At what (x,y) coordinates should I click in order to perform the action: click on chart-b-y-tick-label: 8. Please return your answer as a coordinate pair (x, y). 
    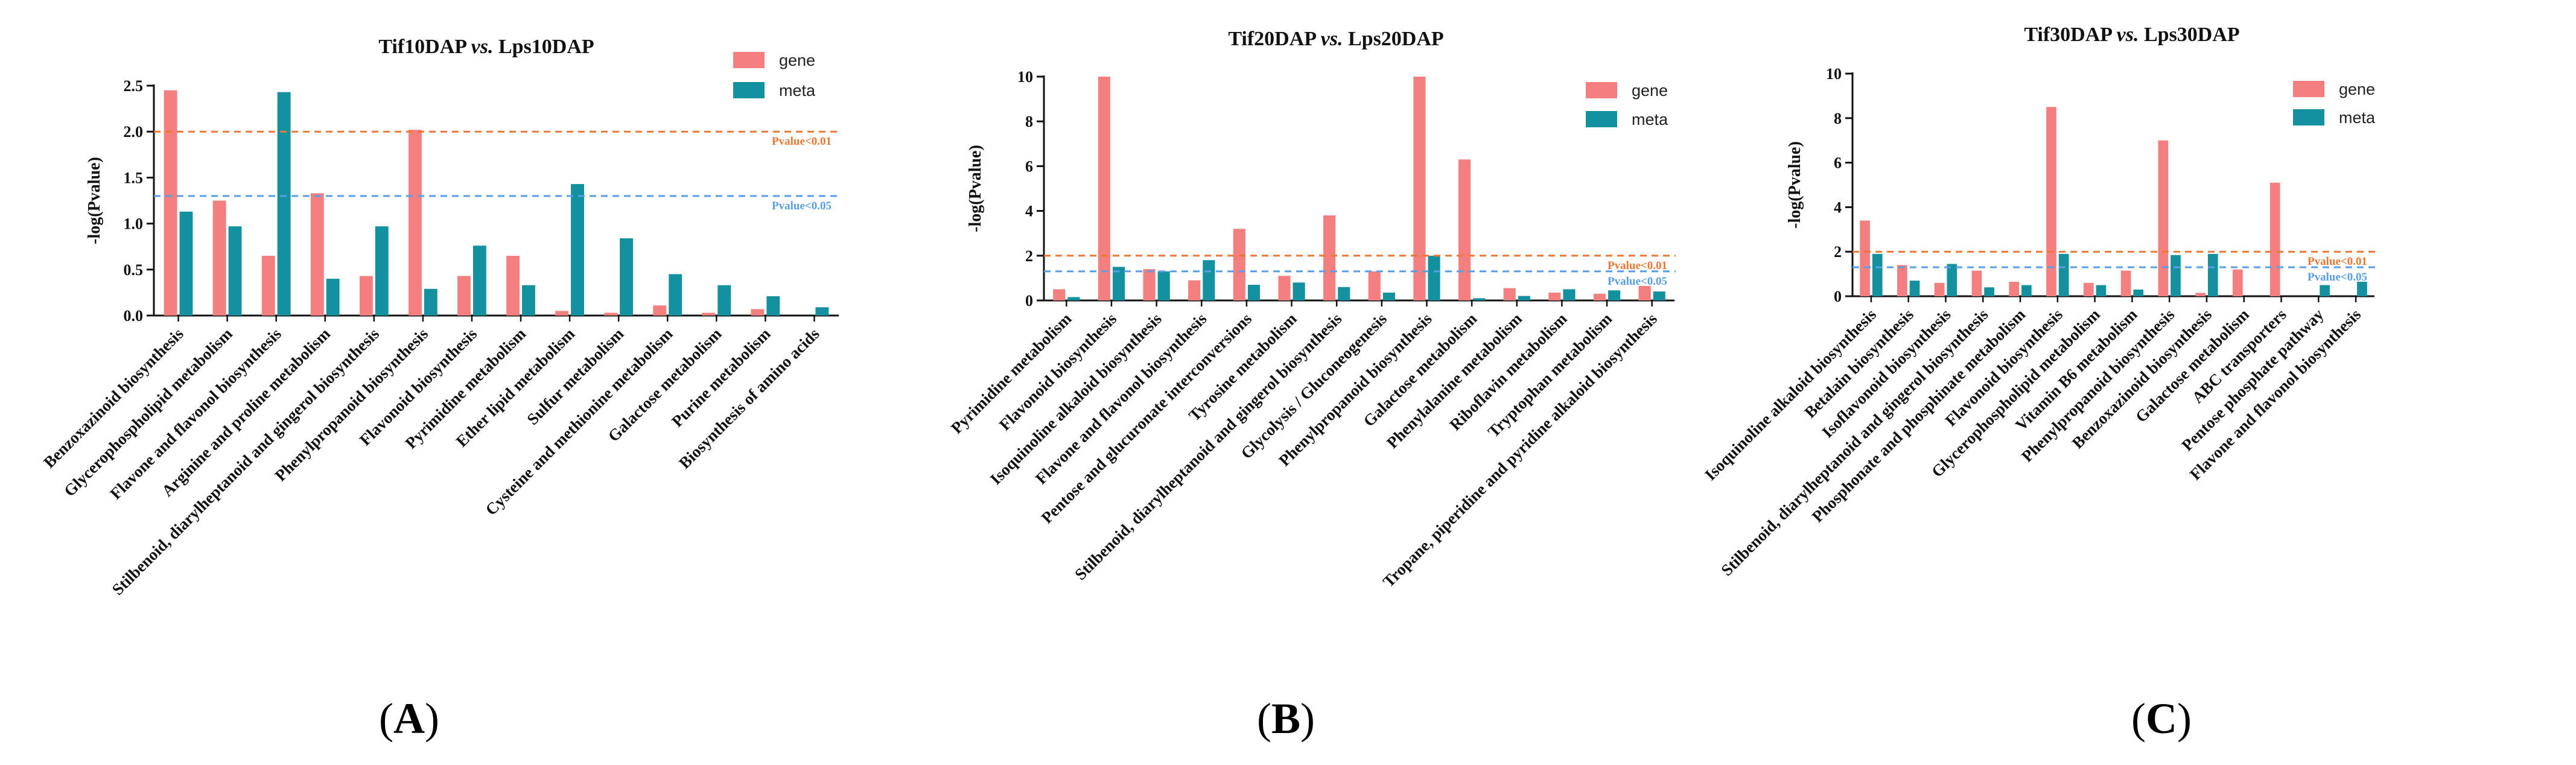
    Looking at the image, I should click on (1029, 122).